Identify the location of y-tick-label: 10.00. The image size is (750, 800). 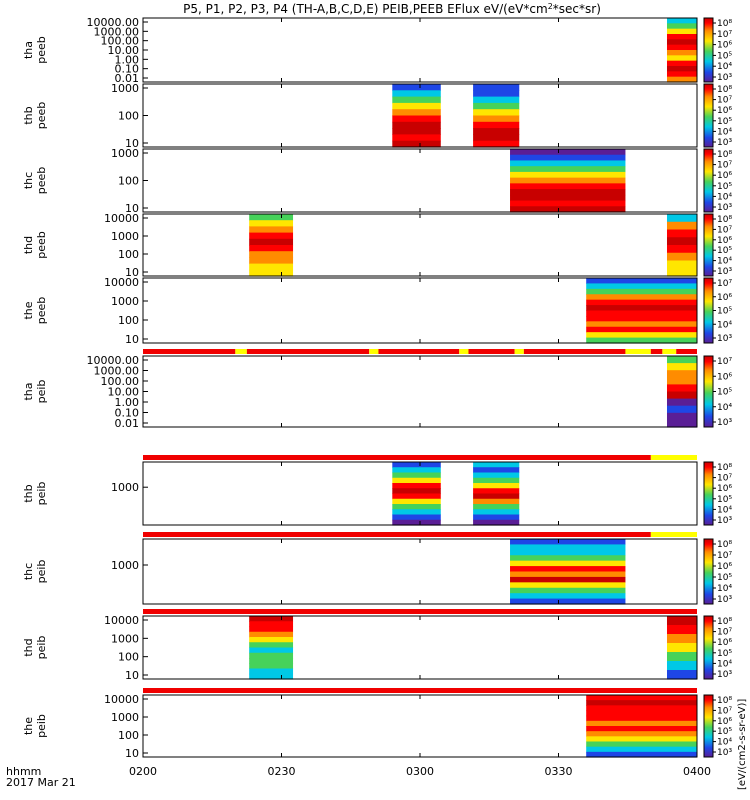
(124, 50).